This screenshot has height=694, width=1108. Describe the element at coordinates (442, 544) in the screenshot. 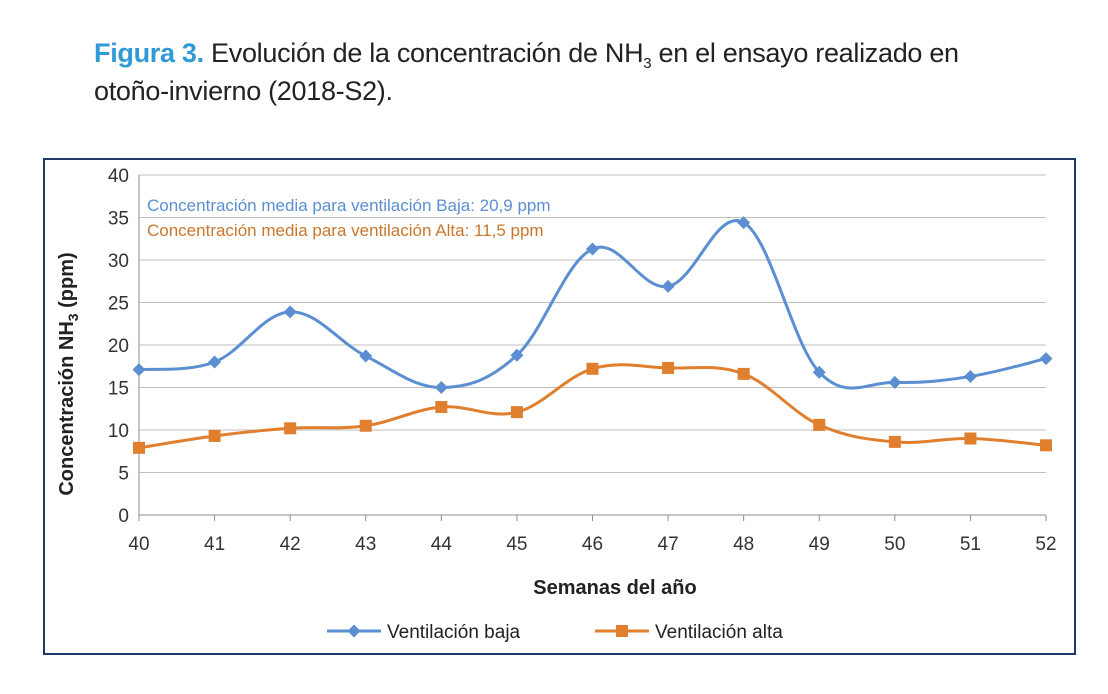

I see `x-tick-label: 44` at that location.